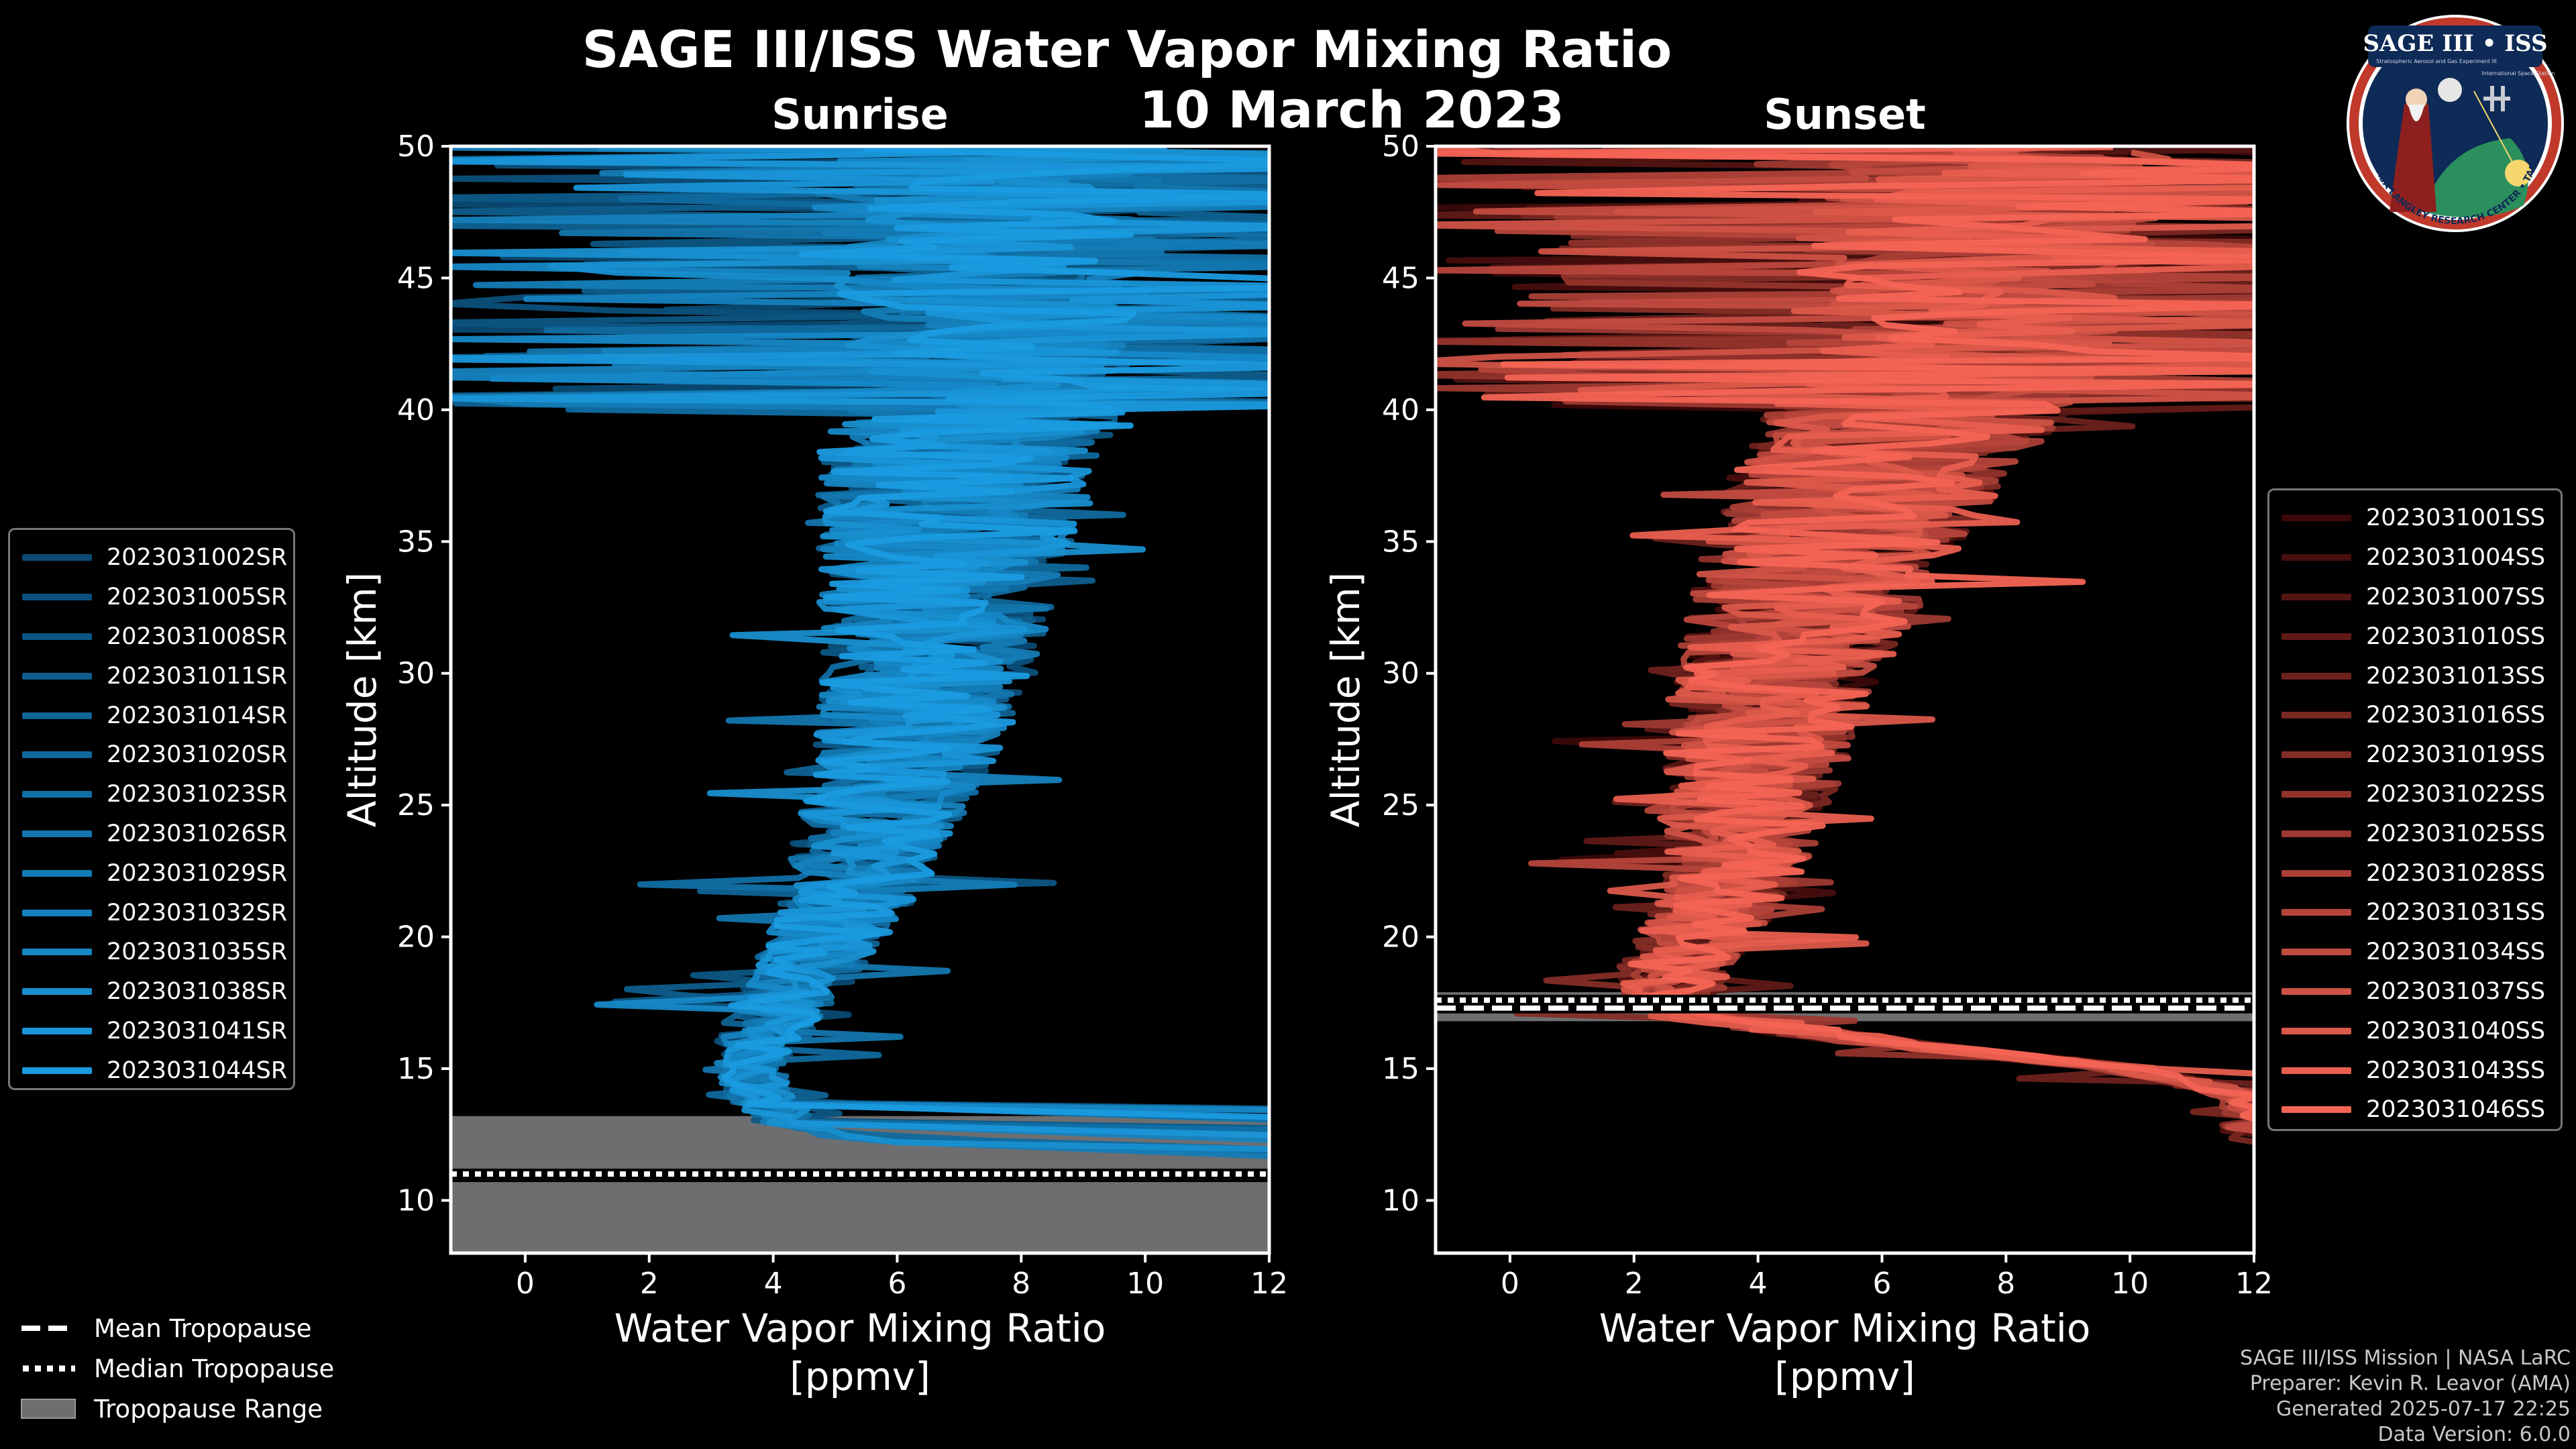  I want to click on legend-item-2023031013SS: 2023031013SS, so click(2415, 676).